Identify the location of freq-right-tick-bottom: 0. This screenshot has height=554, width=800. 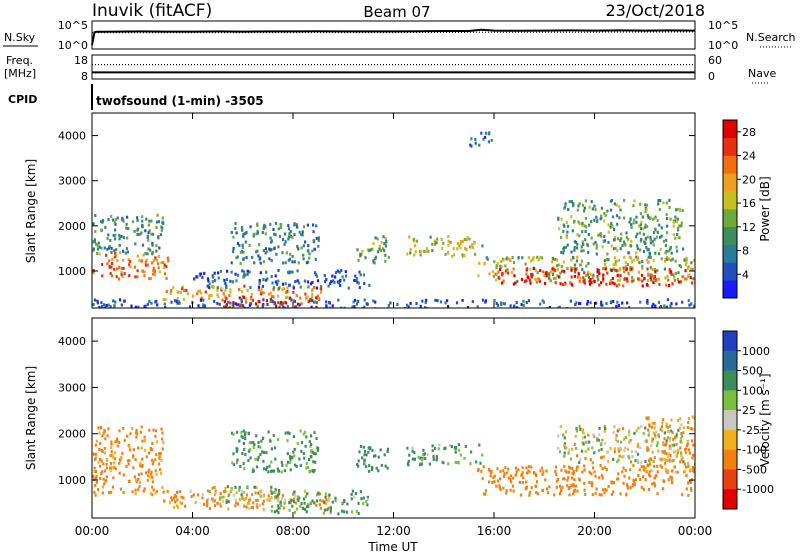
(711, 76).